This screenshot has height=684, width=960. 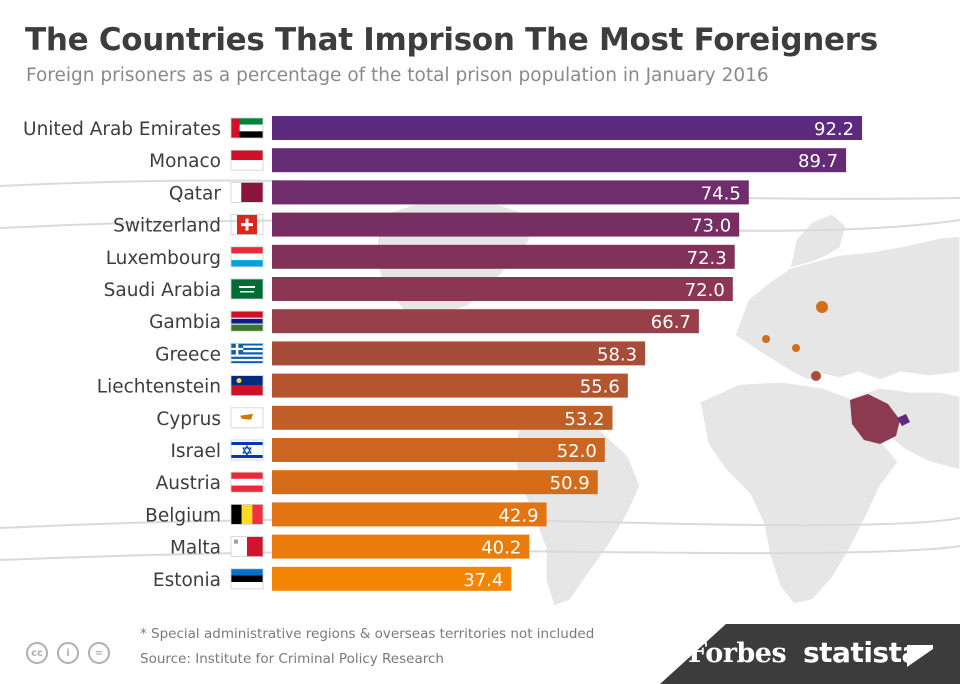 I want to click on category-label: Israel, so click(x=195, y=451).